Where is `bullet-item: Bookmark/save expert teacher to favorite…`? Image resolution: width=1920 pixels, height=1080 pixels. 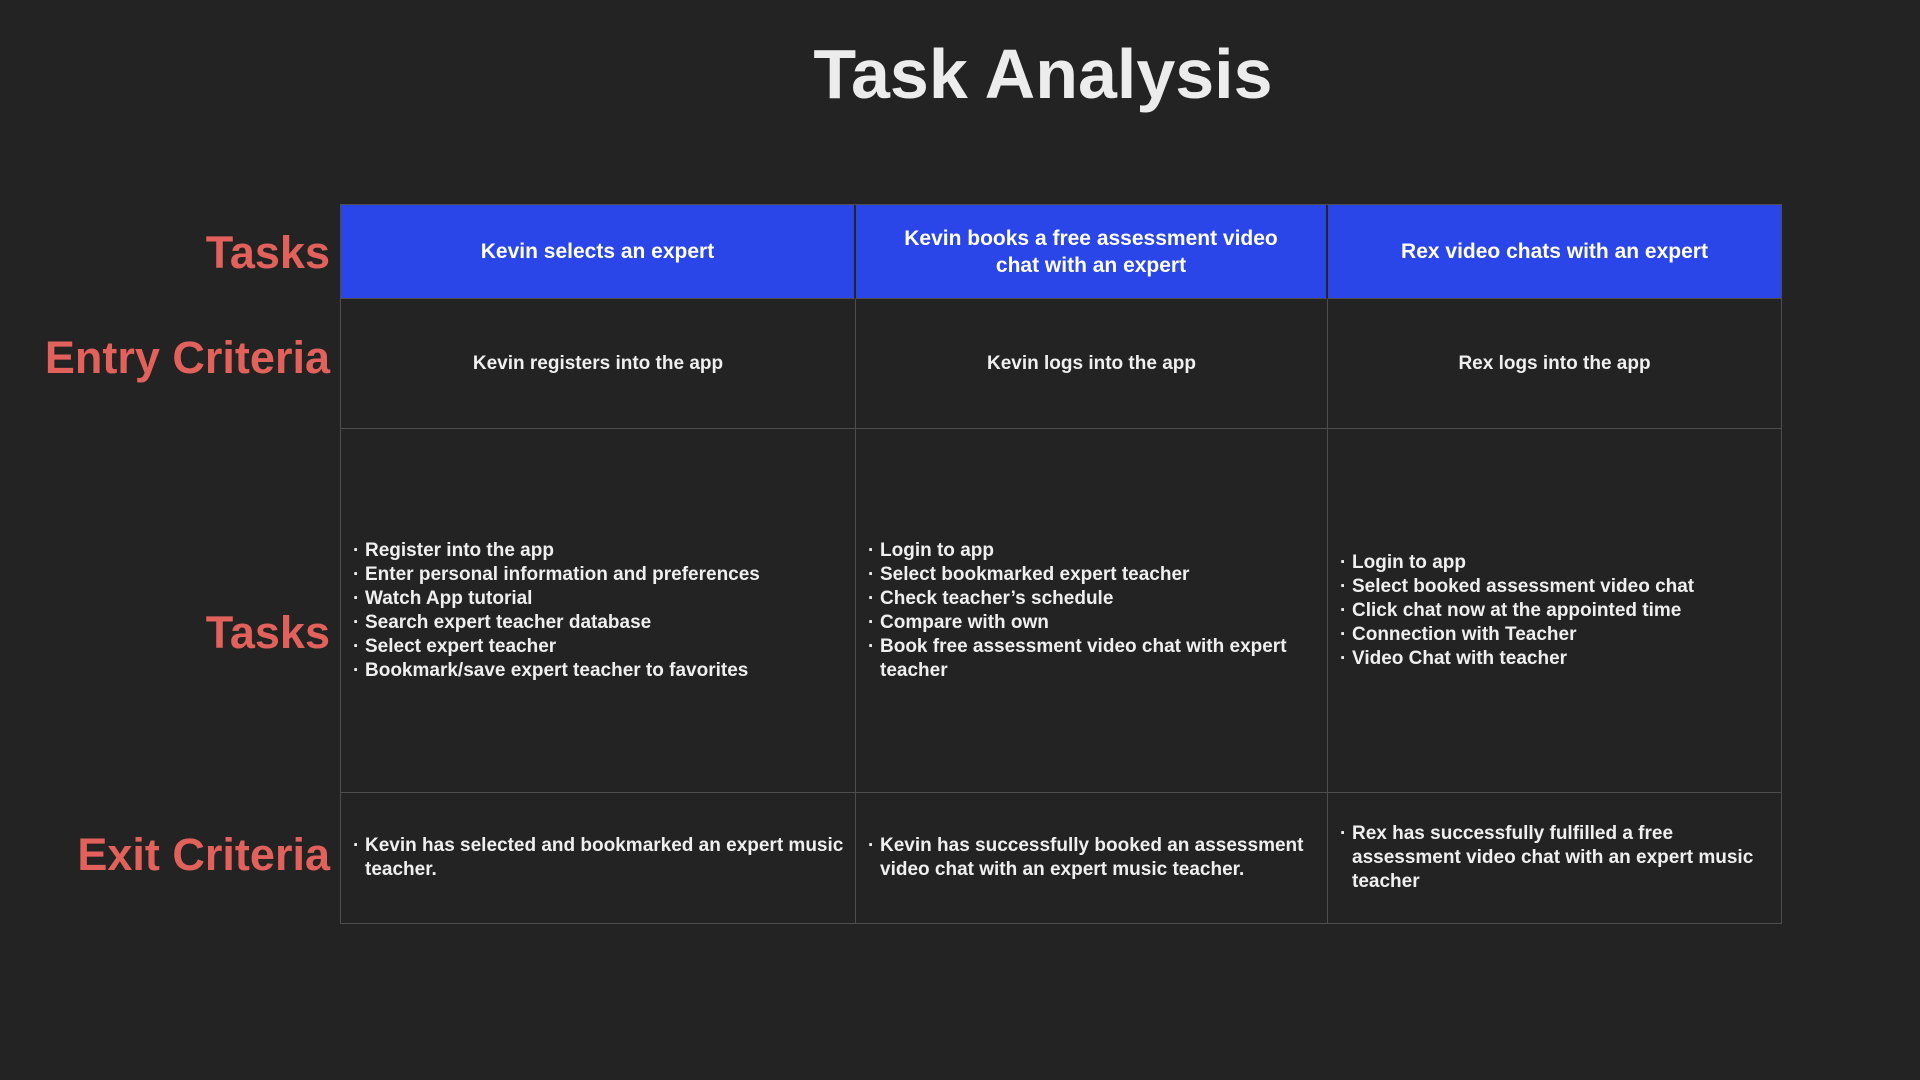 bullet-item: Bookmark/save expert teacher to favorite… is located at coordinates (599, 671).